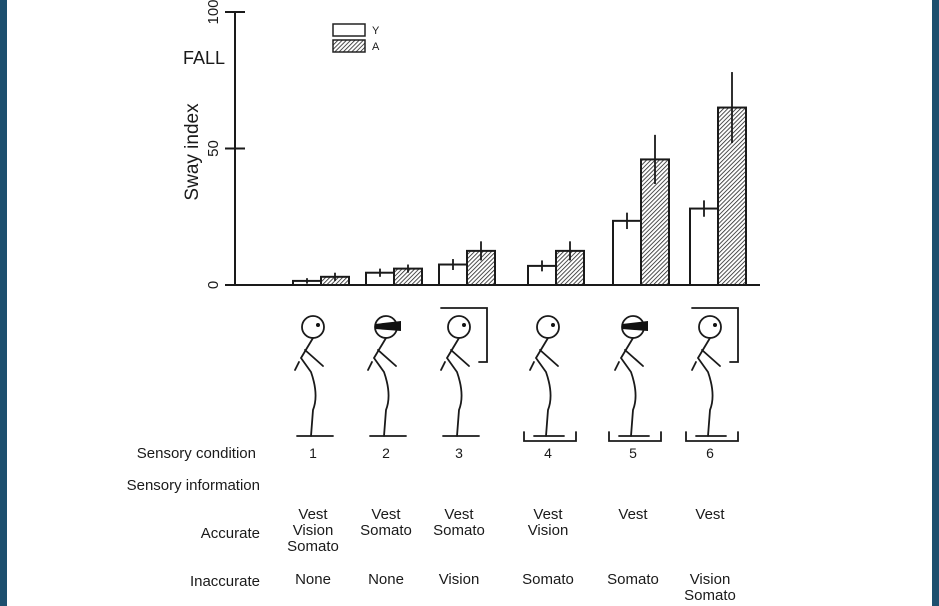  What do you see at coordinates (193, 485) in the screenshot?
I see `sensory-information-label: Sensory information` at bounding box center [193, 485].